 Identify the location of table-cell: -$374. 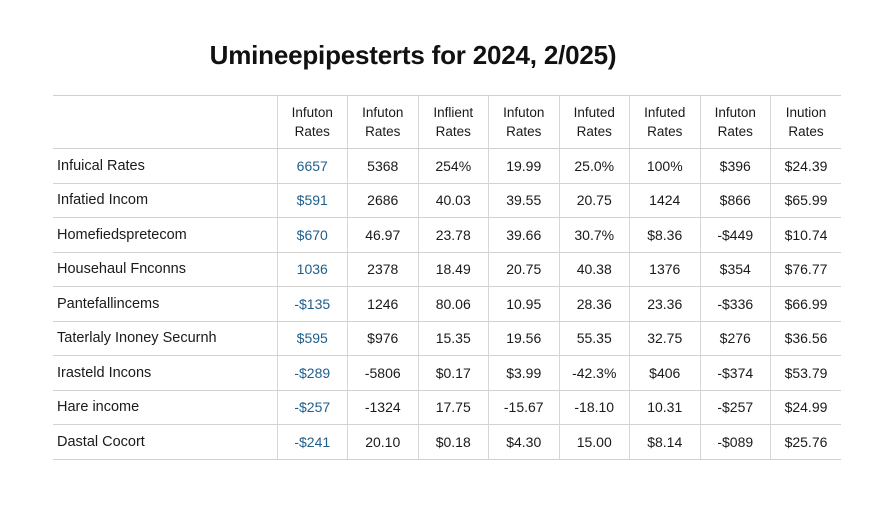
(735, 373).